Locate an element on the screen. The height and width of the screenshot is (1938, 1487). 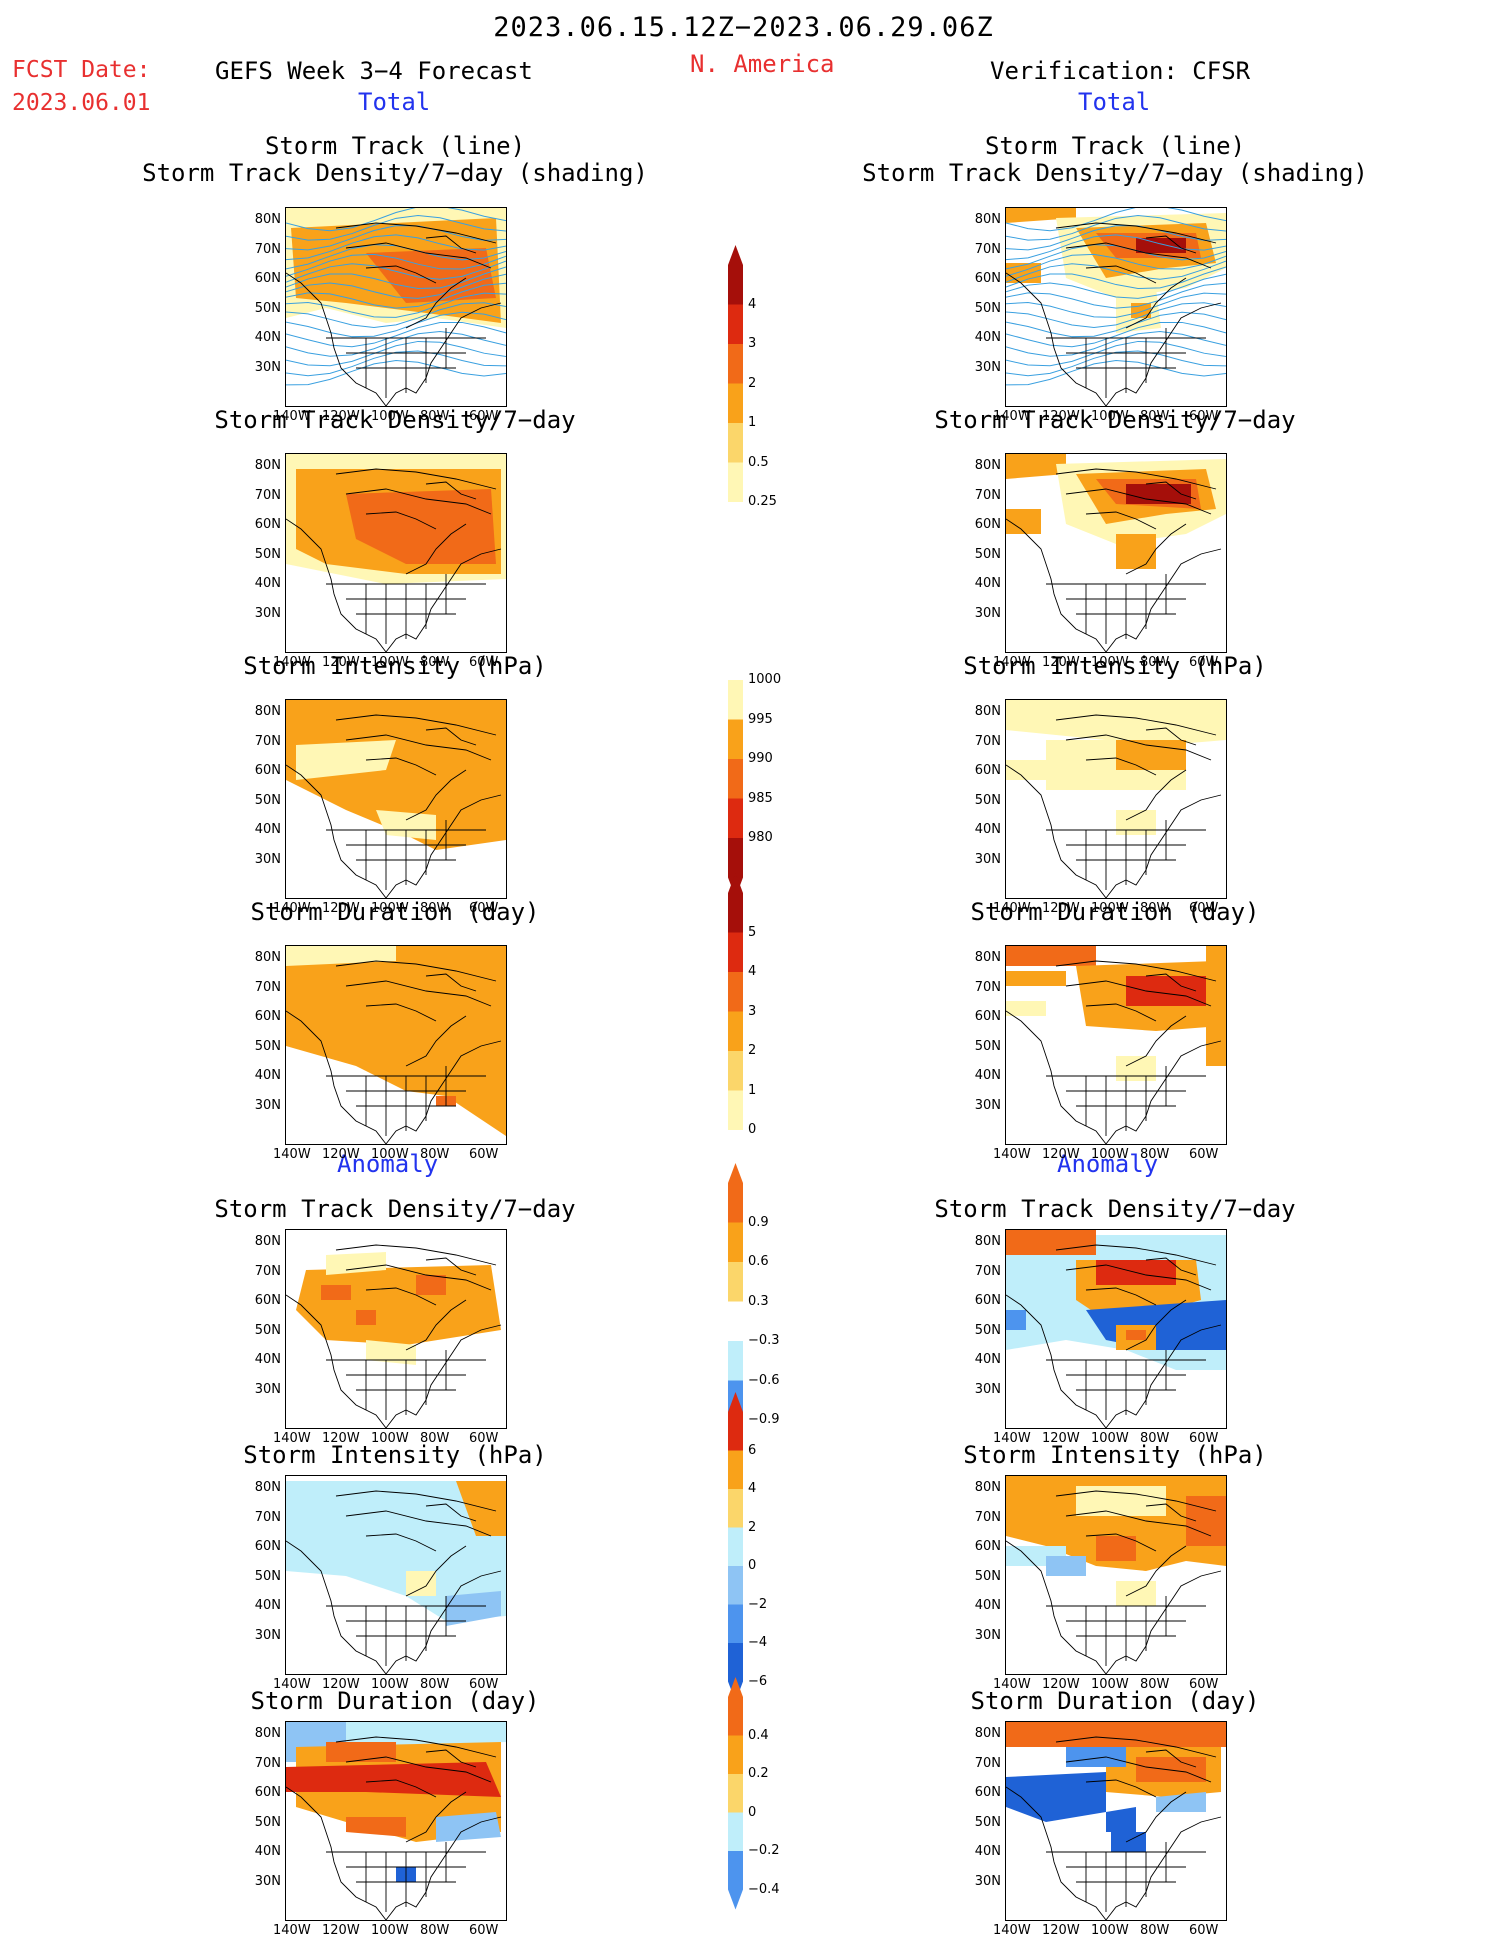
colorbar-label: 0.25 is located at coordinates (762, 501).